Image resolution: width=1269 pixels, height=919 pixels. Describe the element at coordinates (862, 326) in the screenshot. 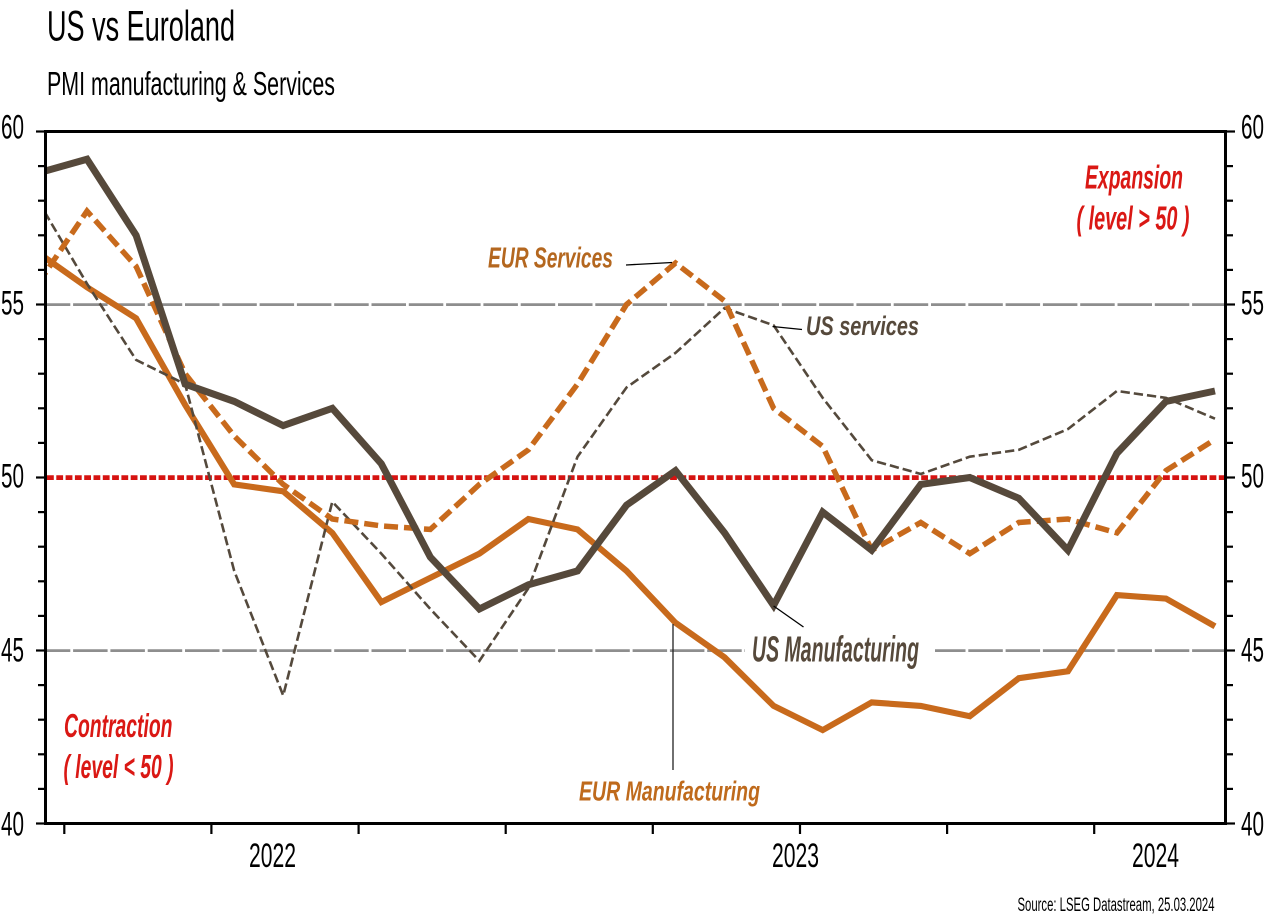

I see `svg-text: US services` at that location.